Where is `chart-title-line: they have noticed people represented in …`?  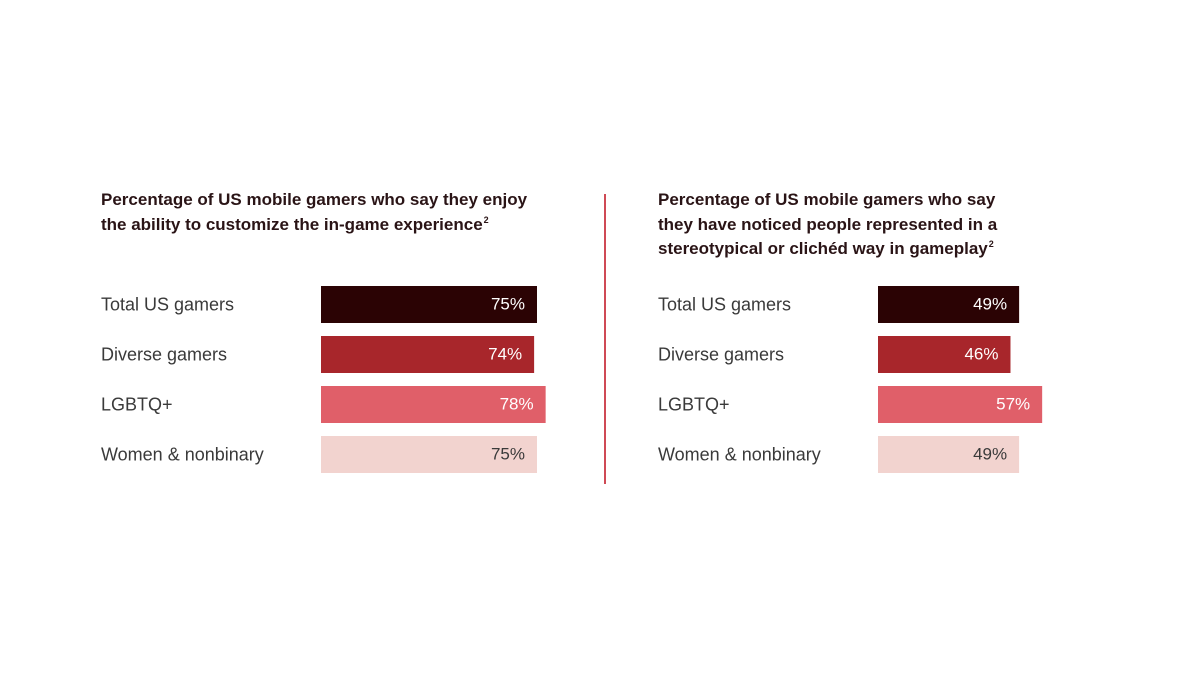
chart-title-line: they have noticed people represented in … is located at coordinates (828, 224).